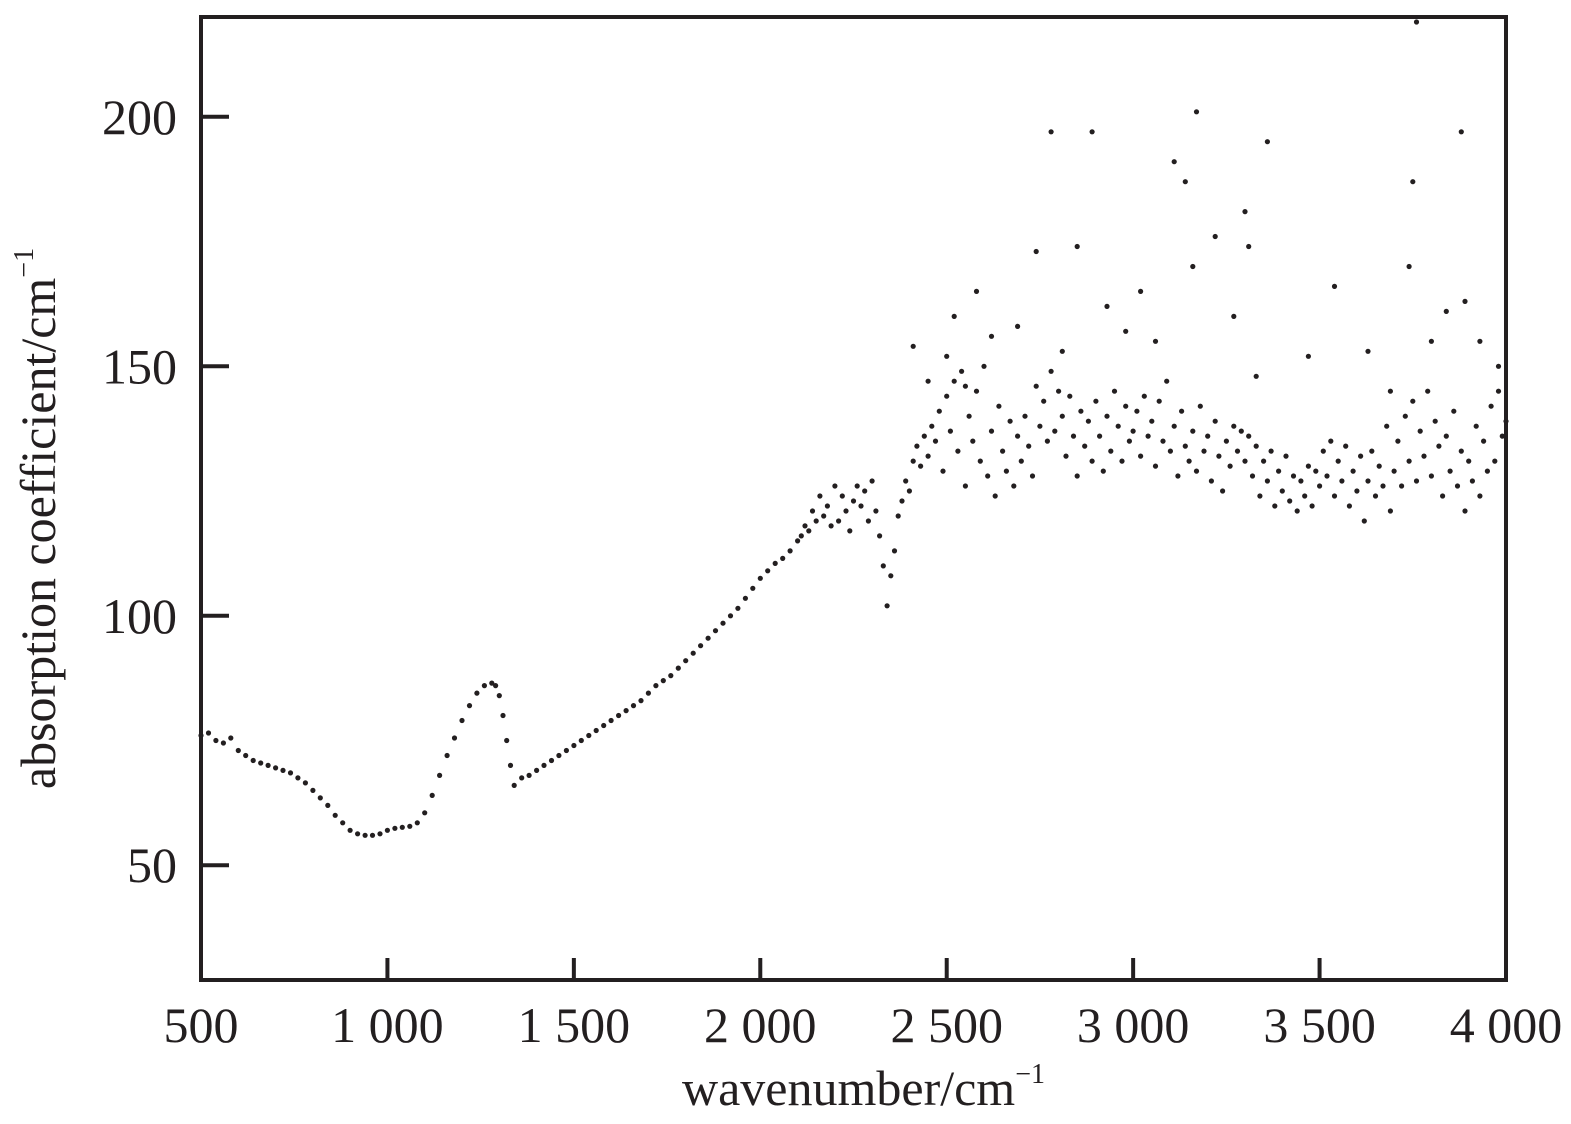  I want to click on y-axis-title-text: absorption coefficient/cm, so click(38, 534).